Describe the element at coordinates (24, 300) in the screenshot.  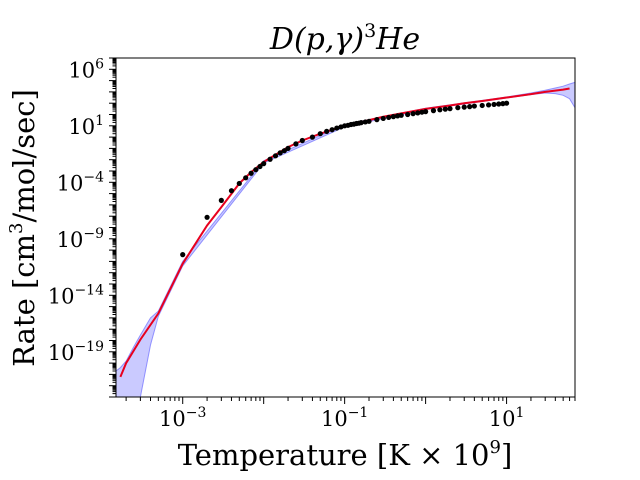
I see `y-axis-label-base: Rate [cm` at that location.